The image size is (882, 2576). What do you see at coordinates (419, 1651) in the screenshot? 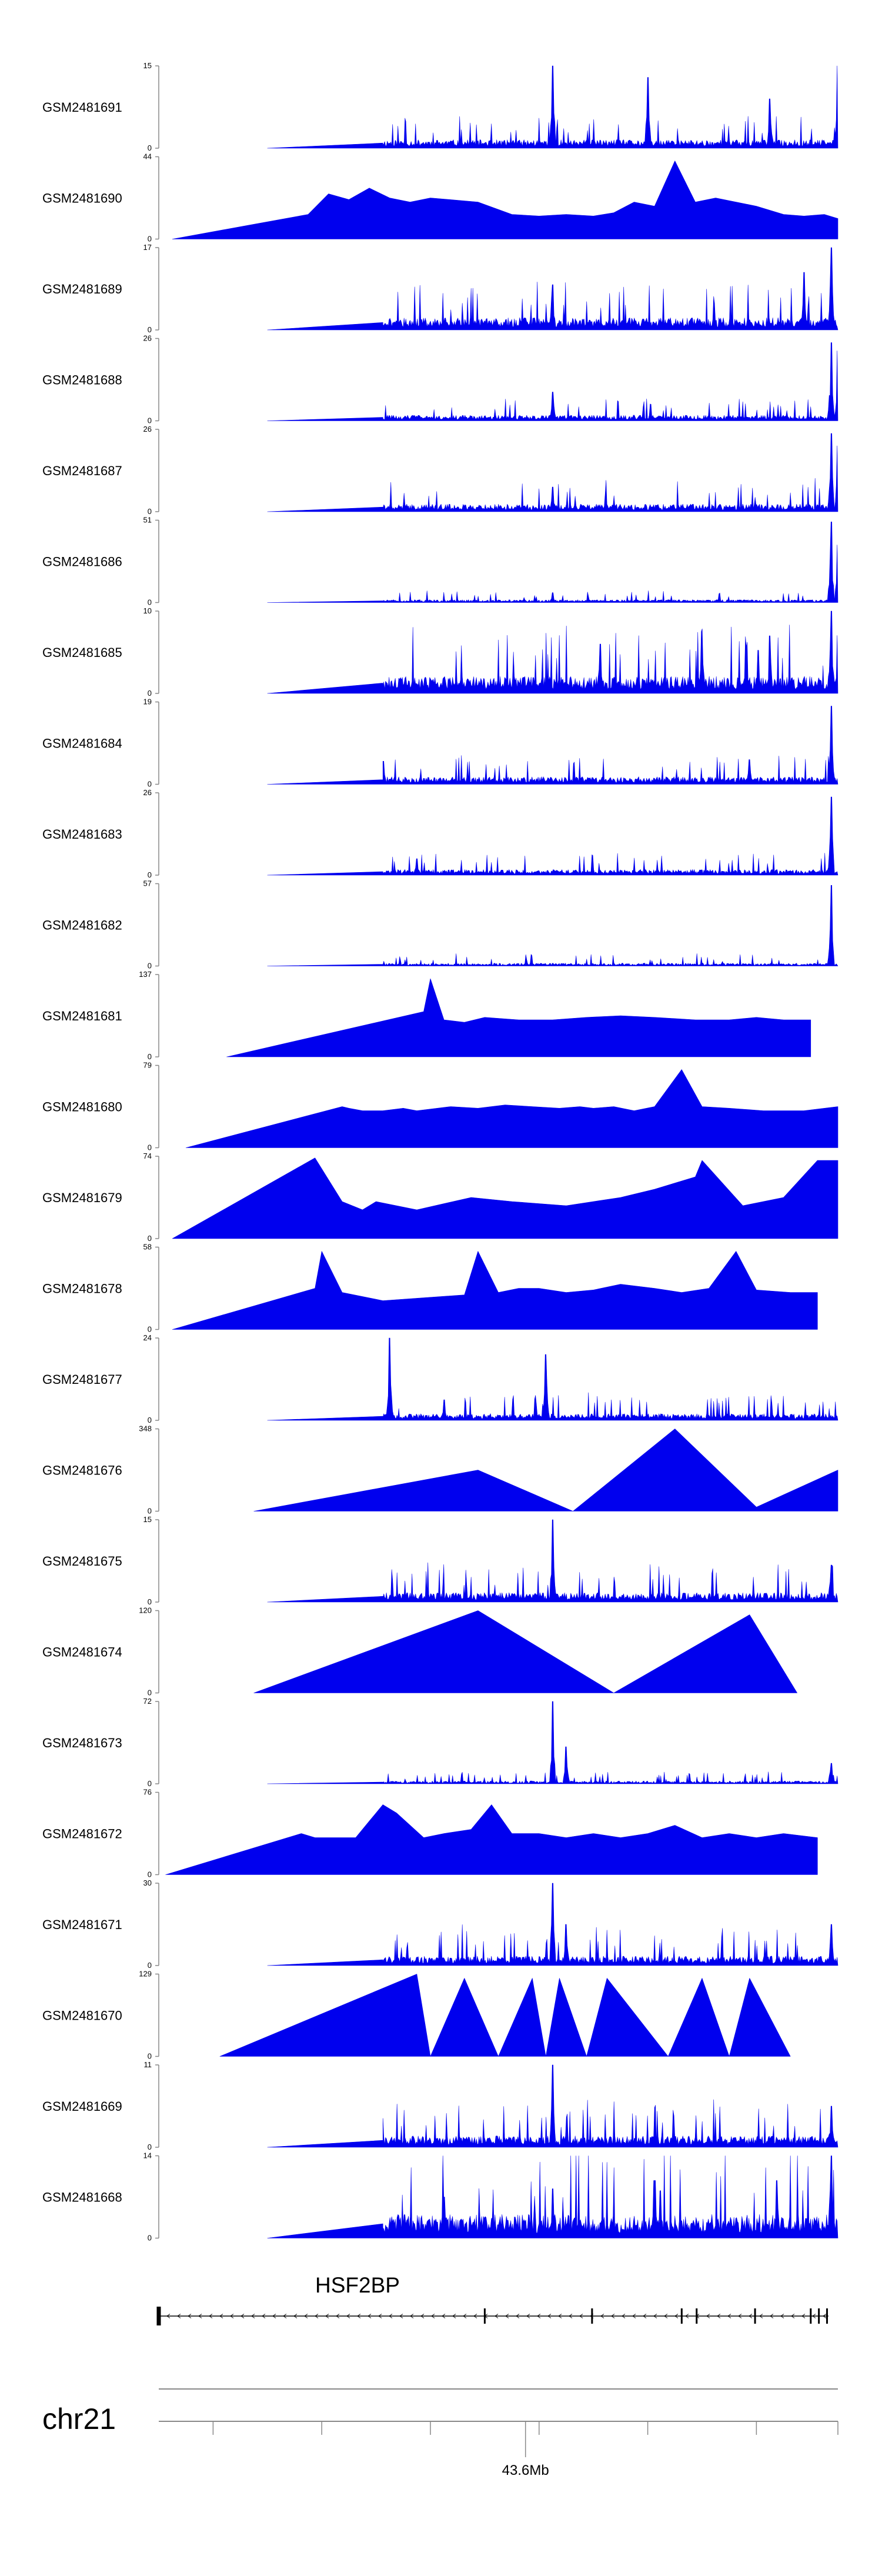
I see `track-GSM2481674: GSM2481674 120 0` at bounding box center [419, 1651].